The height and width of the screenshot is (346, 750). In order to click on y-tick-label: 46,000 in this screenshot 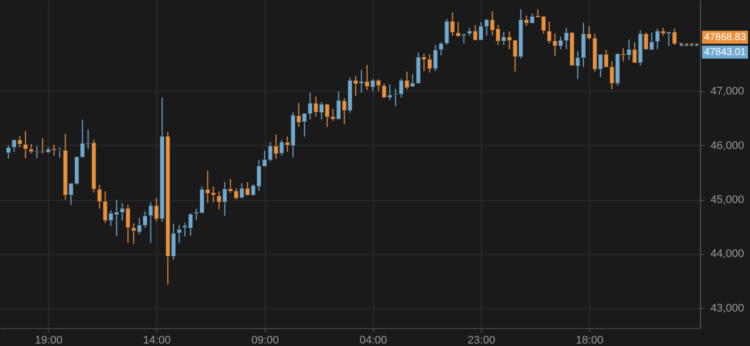, I will do `click(727, 146)`.